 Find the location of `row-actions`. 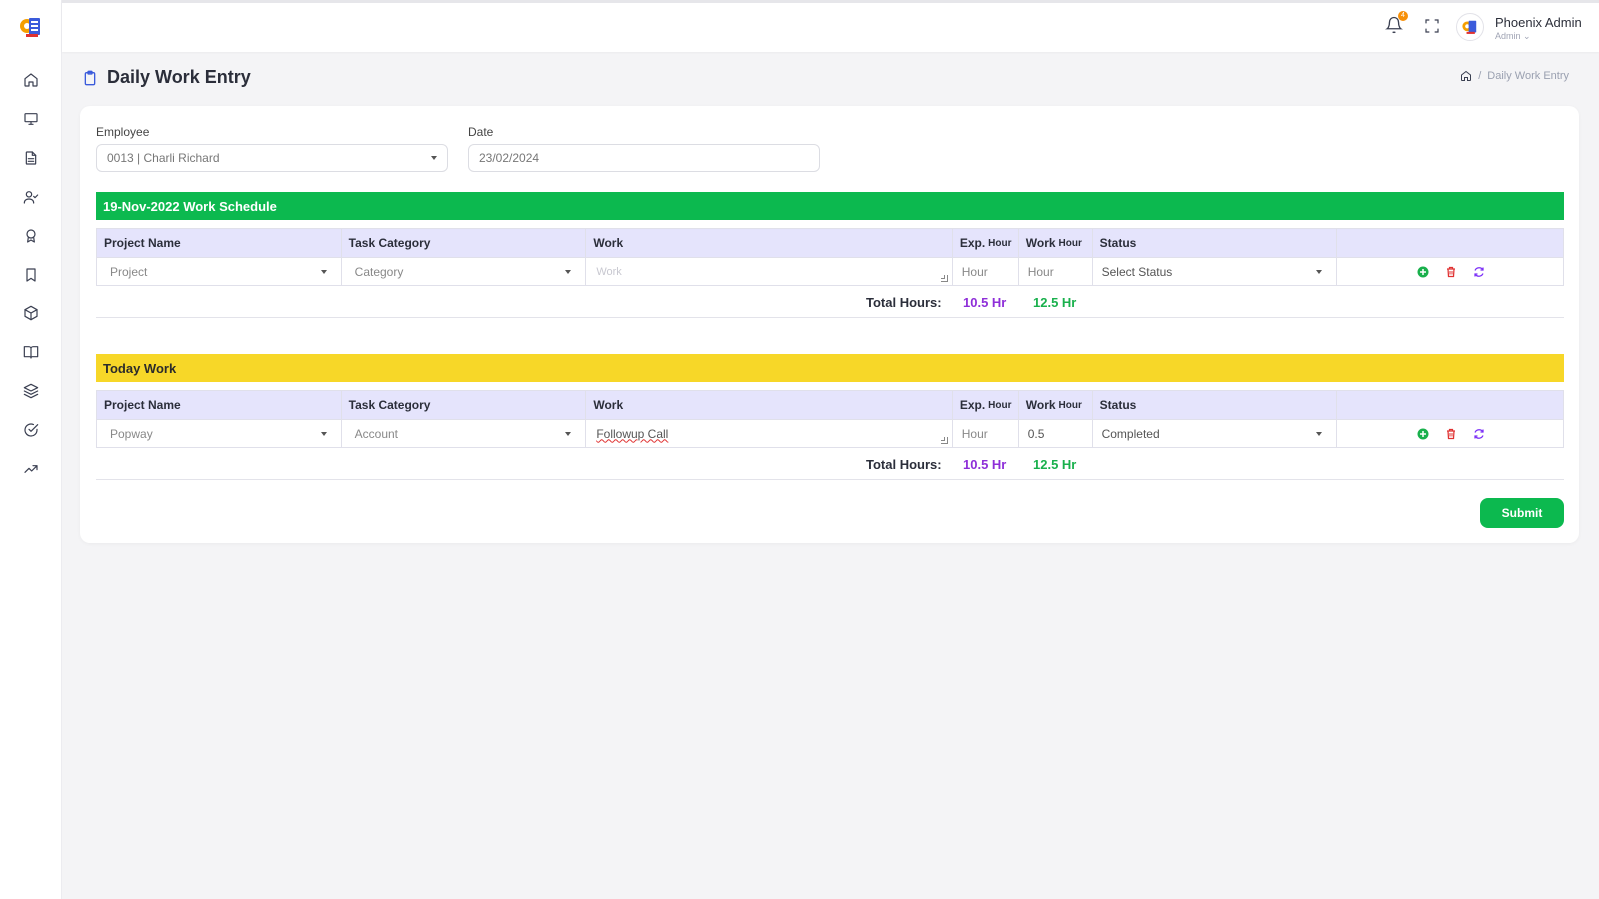

row-actions is located at coordinates (1450, 433).